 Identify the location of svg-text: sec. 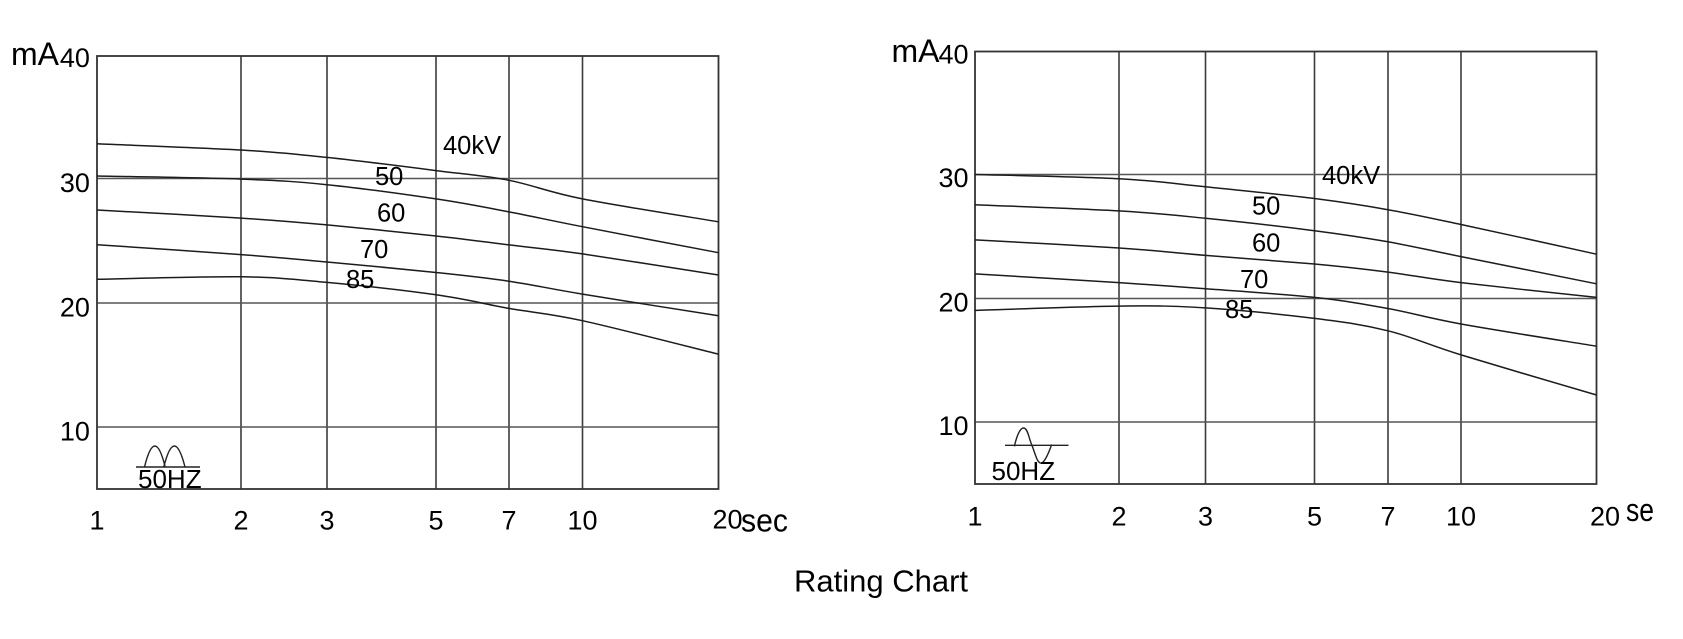
(764, 521).